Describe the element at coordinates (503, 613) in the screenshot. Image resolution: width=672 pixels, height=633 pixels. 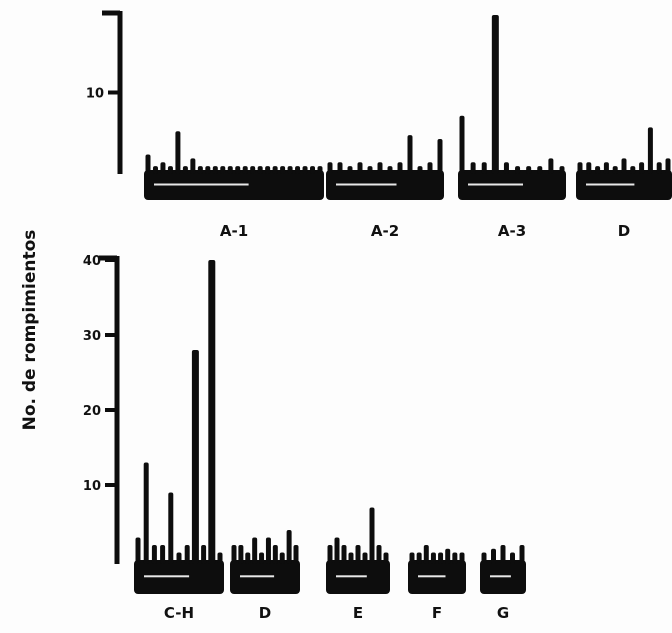
I see `category-label: G` at that location.